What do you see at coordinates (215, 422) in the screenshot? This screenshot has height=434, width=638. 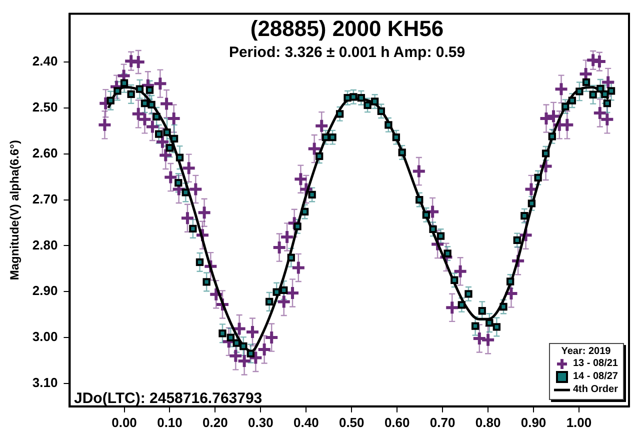 I see `x-tick-label: 0.20` at bounding box center [215, 422].